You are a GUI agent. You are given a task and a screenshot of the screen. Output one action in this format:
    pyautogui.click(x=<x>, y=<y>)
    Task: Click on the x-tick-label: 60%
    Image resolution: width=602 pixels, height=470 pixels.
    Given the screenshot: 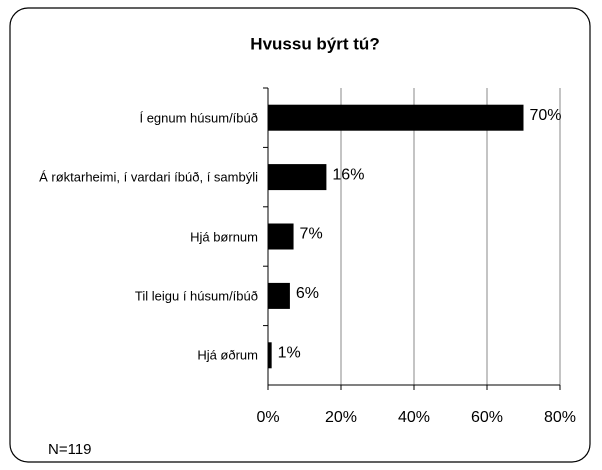 What is the action you would take?
    pyautogui.click(x=487, y=417)
    